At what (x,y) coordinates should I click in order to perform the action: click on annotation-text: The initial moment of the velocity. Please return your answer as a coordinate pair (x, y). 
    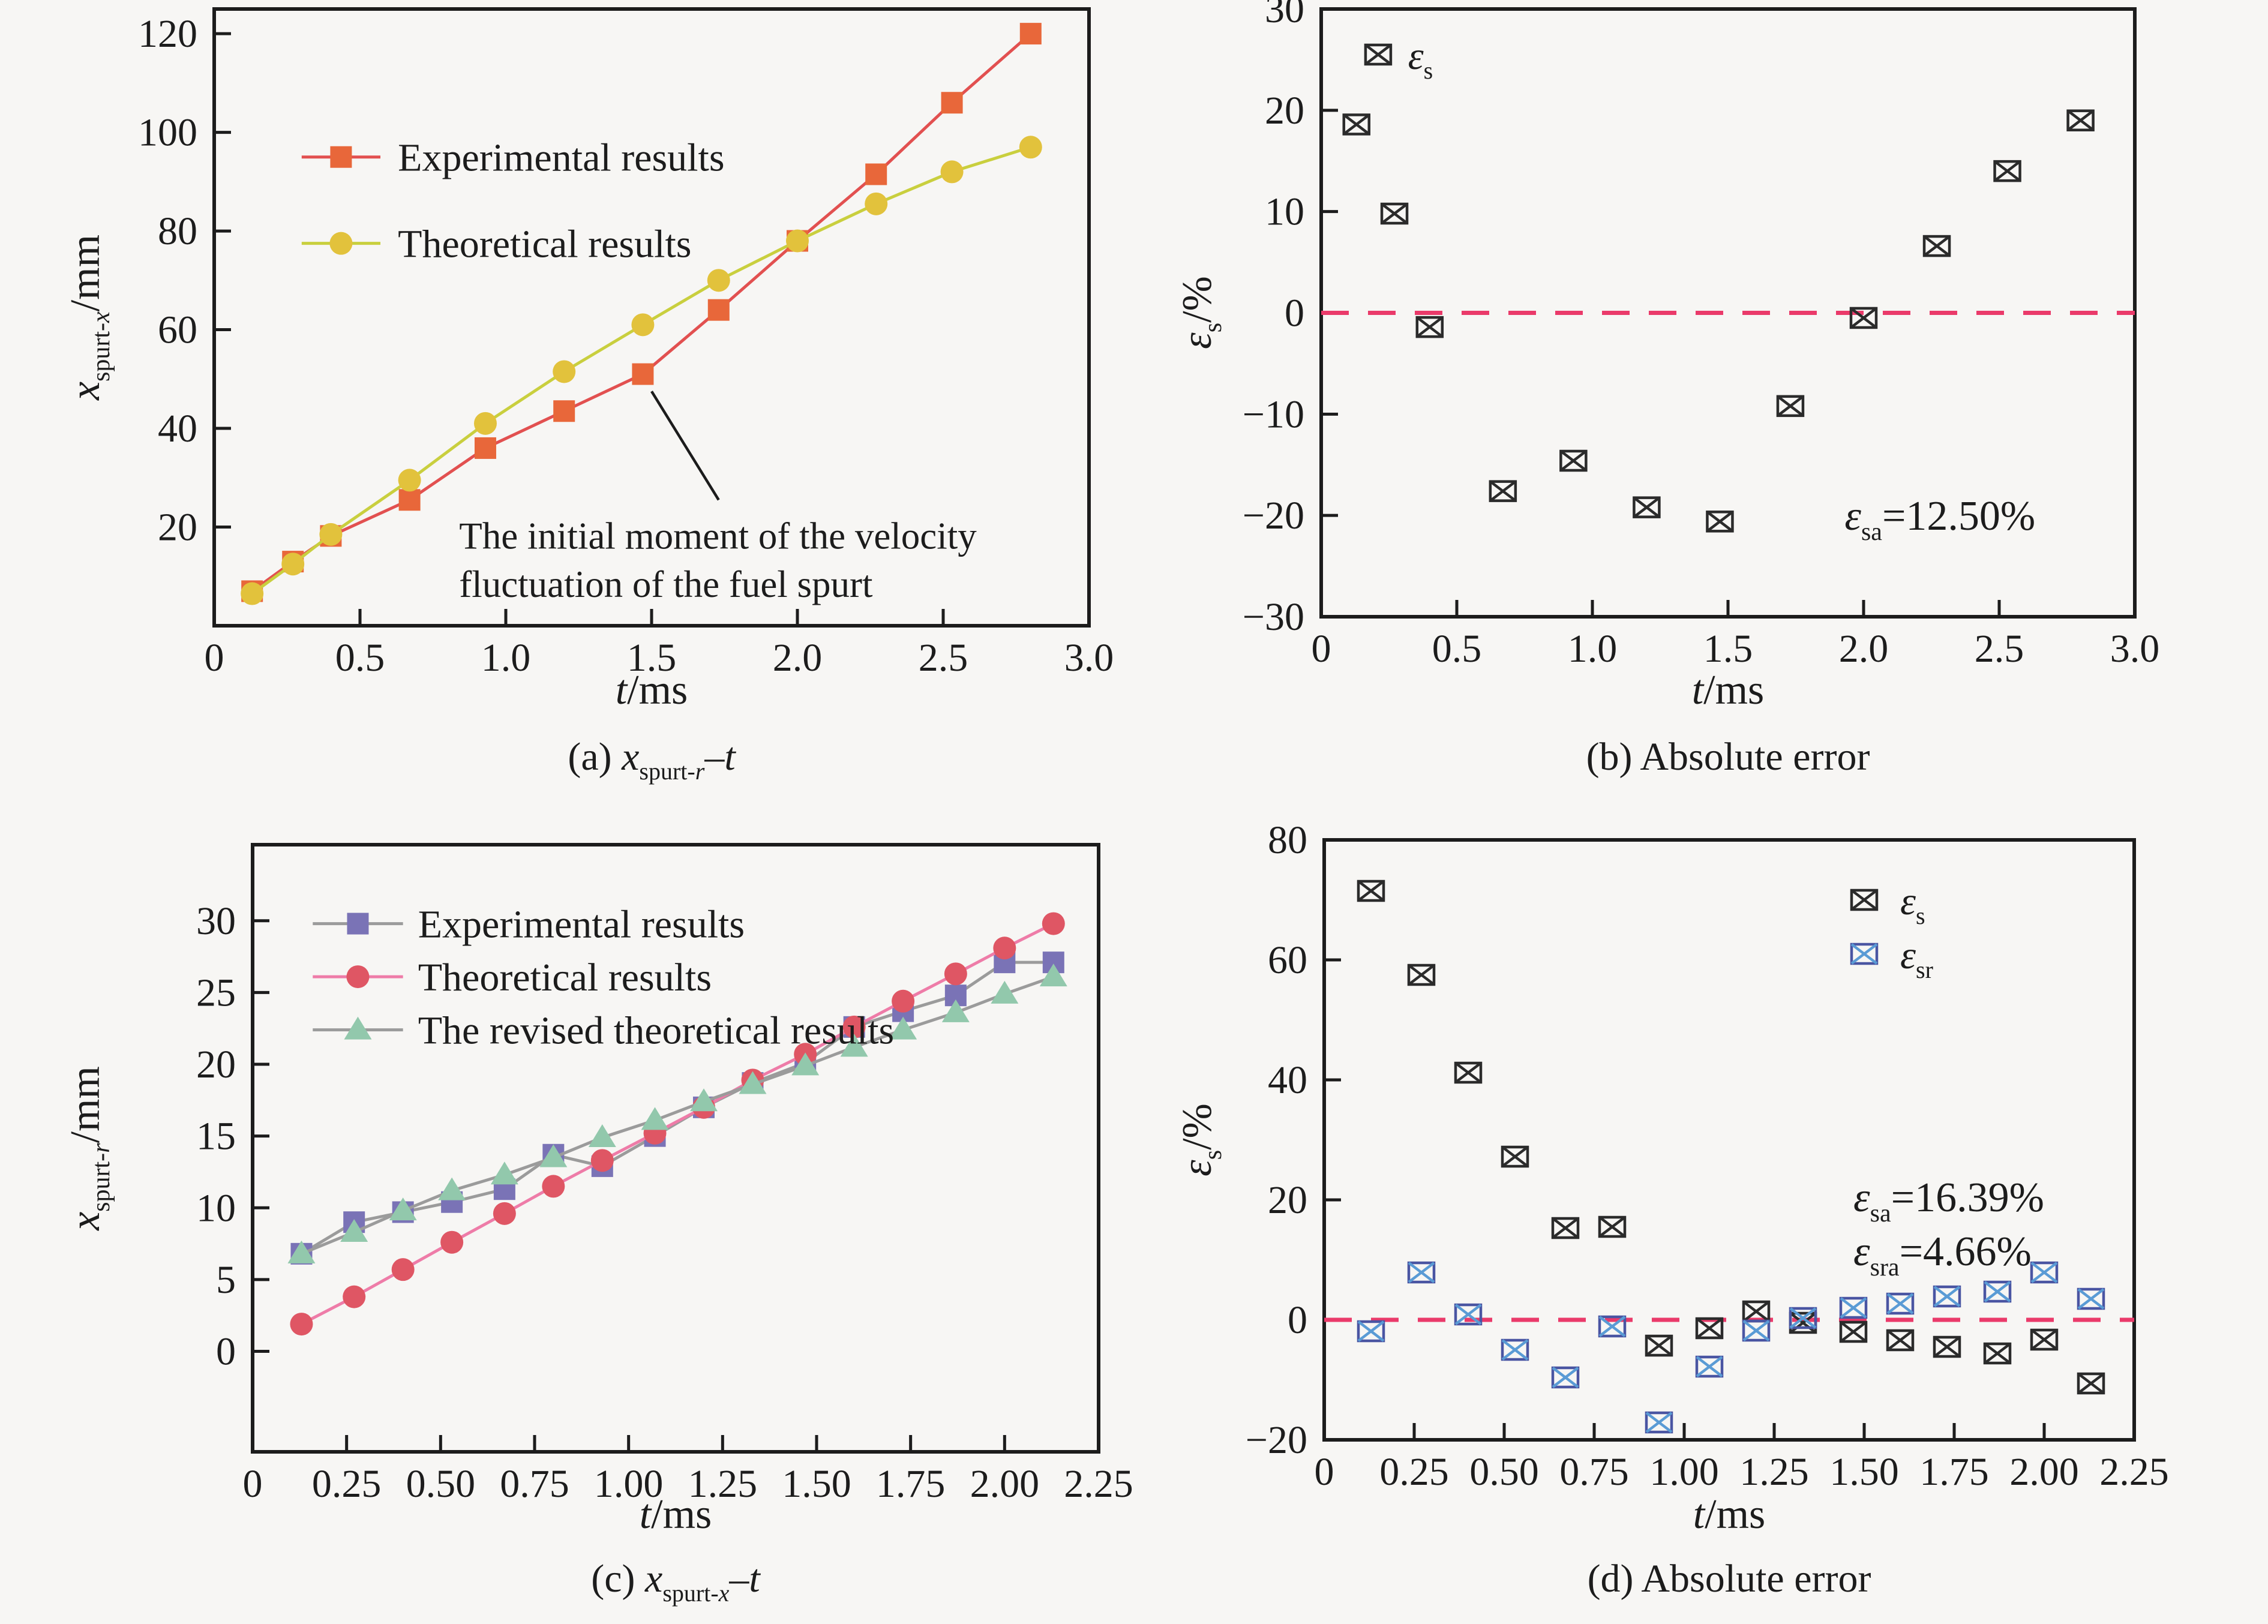
    Looking at the image, I should click on (718, 536).